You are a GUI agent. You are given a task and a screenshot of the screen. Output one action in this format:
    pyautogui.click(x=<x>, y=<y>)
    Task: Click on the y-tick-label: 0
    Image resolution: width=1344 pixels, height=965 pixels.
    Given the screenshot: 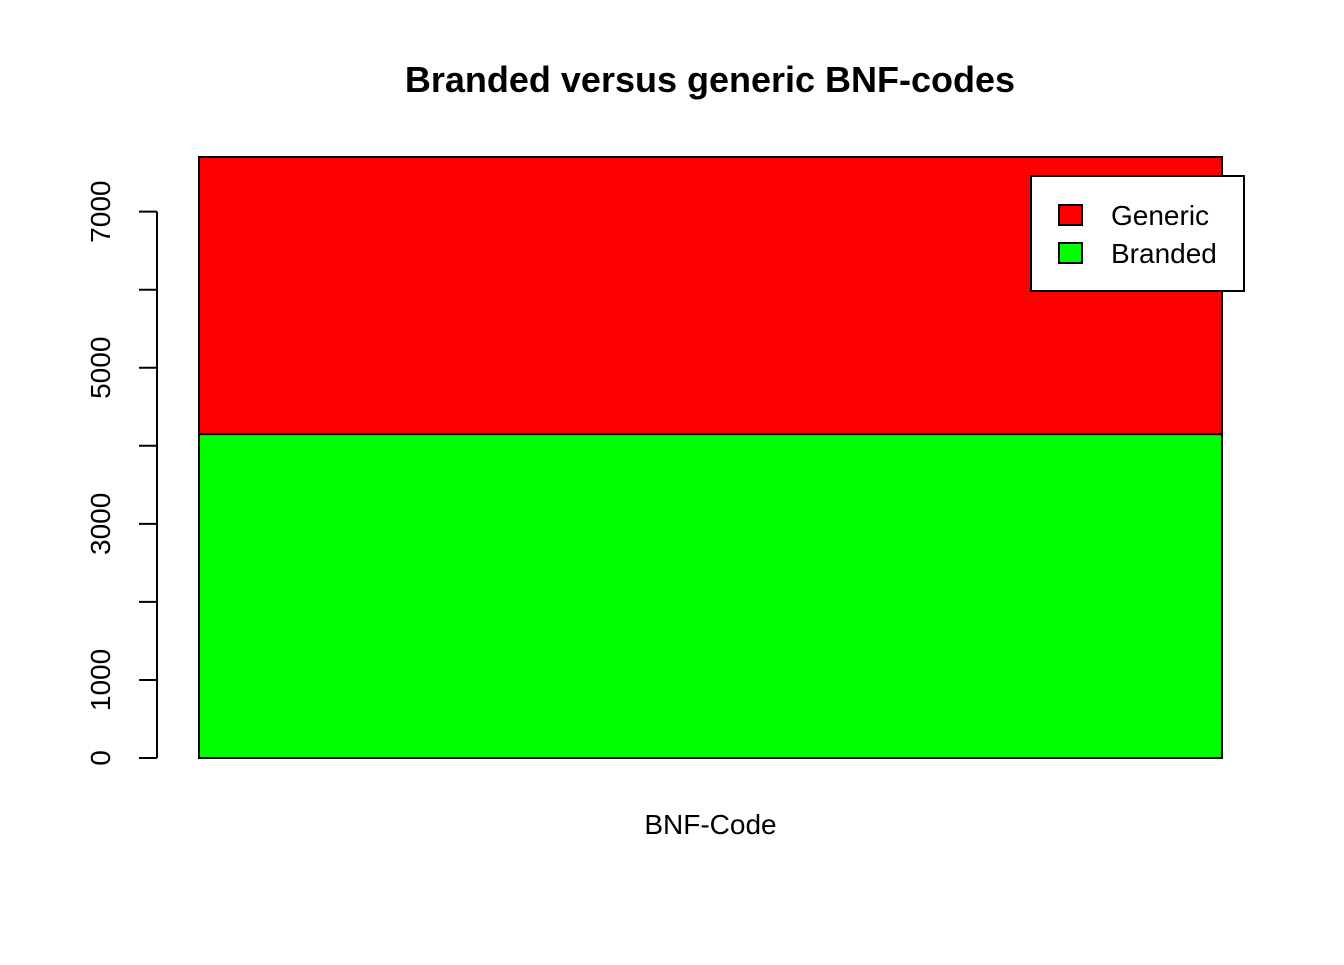 What is the action you would take?
    pyautogui.click(x=100, y=758)
    